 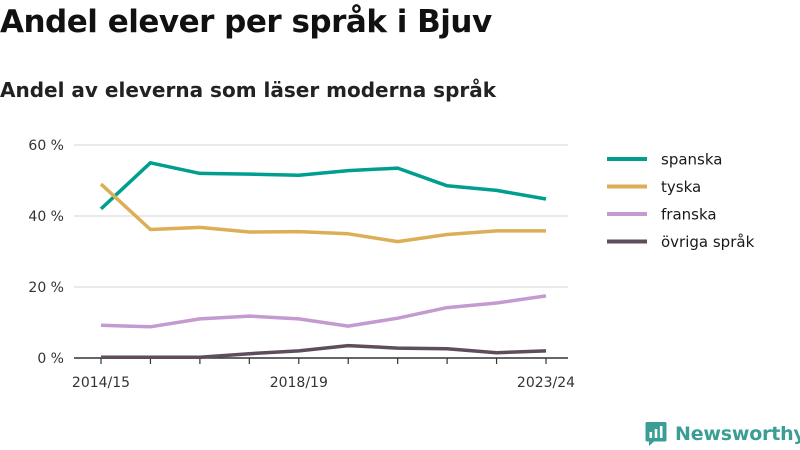 What do you see at coordinates (681, 187) in the screenshot?
I see `legend-label: tyska` at bounding box center [681, 187].